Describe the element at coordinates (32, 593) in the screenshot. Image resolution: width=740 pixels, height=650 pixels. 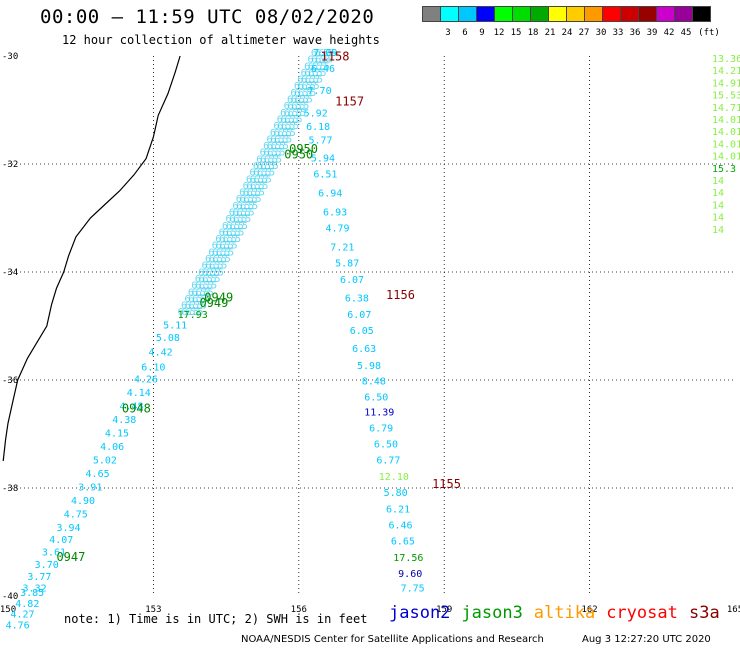
I see `wave-height-value: 3.85` at that location.